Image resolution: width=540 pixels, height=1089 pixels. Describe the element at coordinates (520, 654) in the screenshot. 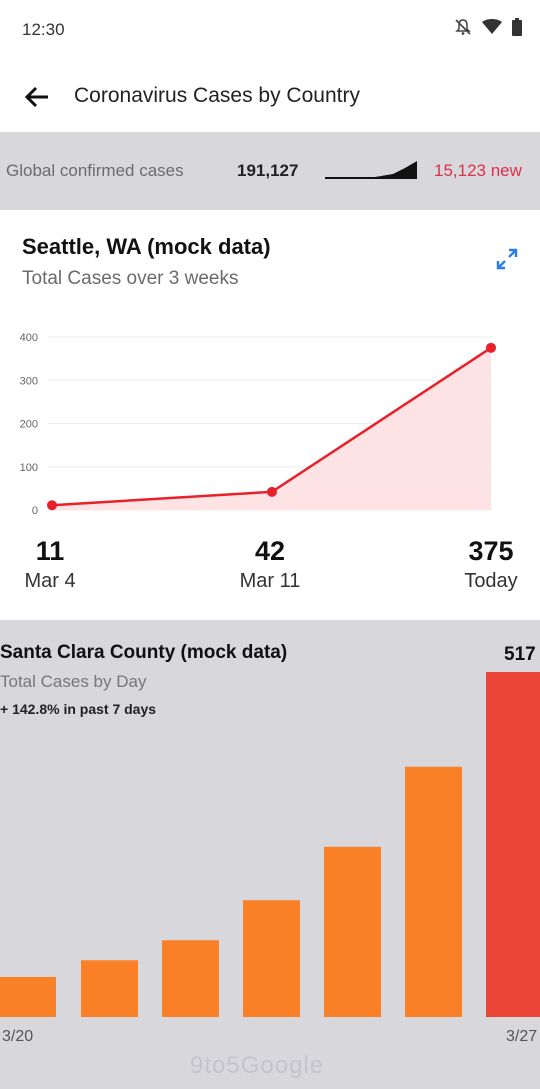

I see `bar-value-label: 517` at that location.